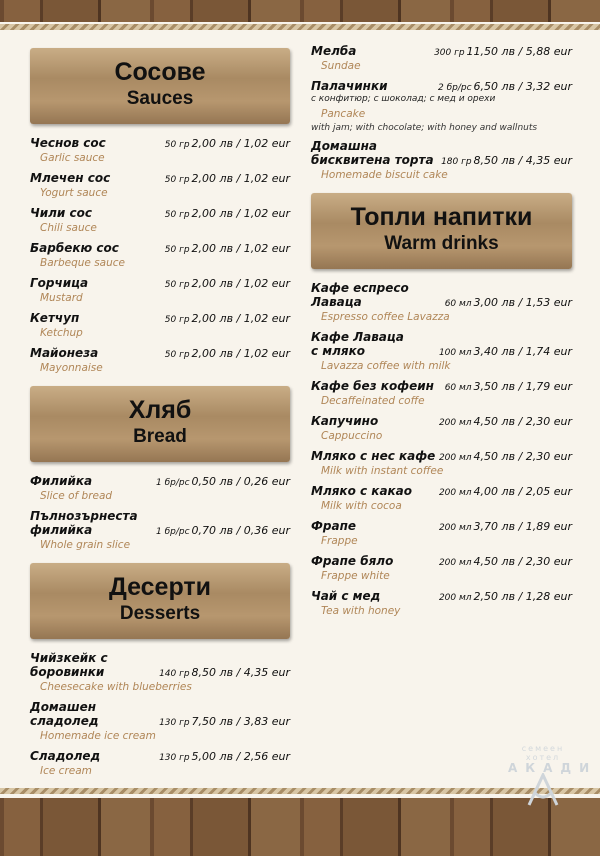 The image size is (600, 856). What do you see at coordinates (449, 53) in the screenshot?
I see `item-quantity: 300 гр` at bounding box center [449, 53].